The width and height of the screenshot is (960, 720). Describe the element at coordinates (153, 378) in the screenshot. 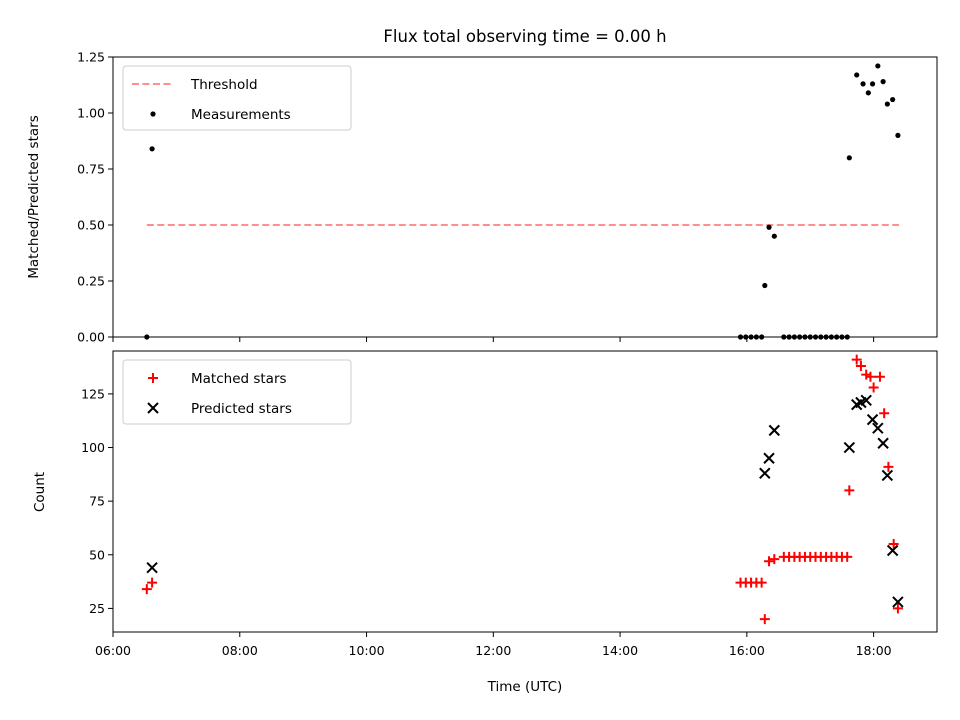

I see `legend-matched-swatch` at that location.